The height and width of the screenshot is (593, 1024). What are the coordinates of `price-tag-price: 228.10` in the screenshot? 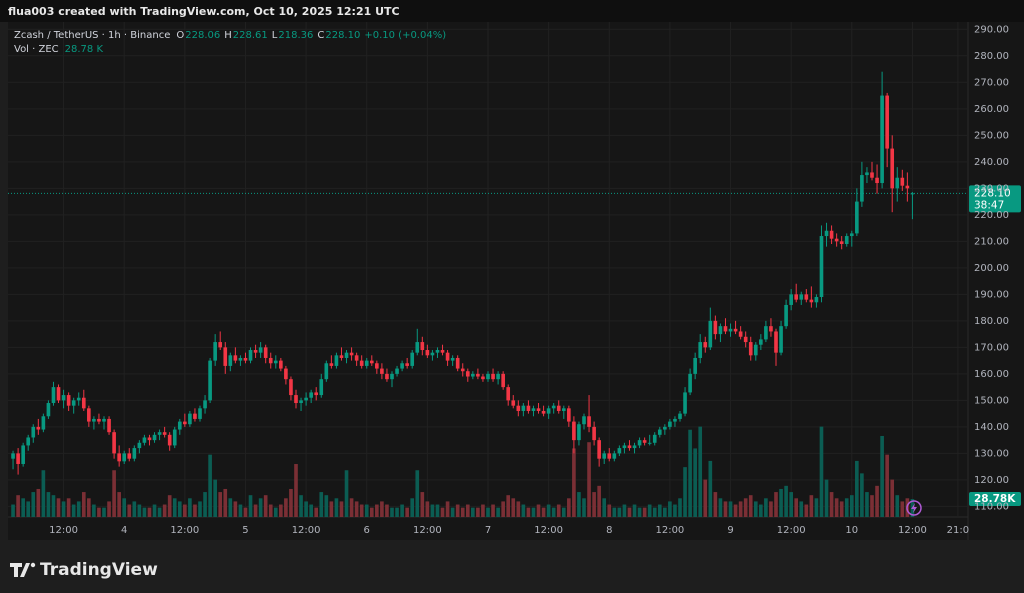 It's located at (992, 193).